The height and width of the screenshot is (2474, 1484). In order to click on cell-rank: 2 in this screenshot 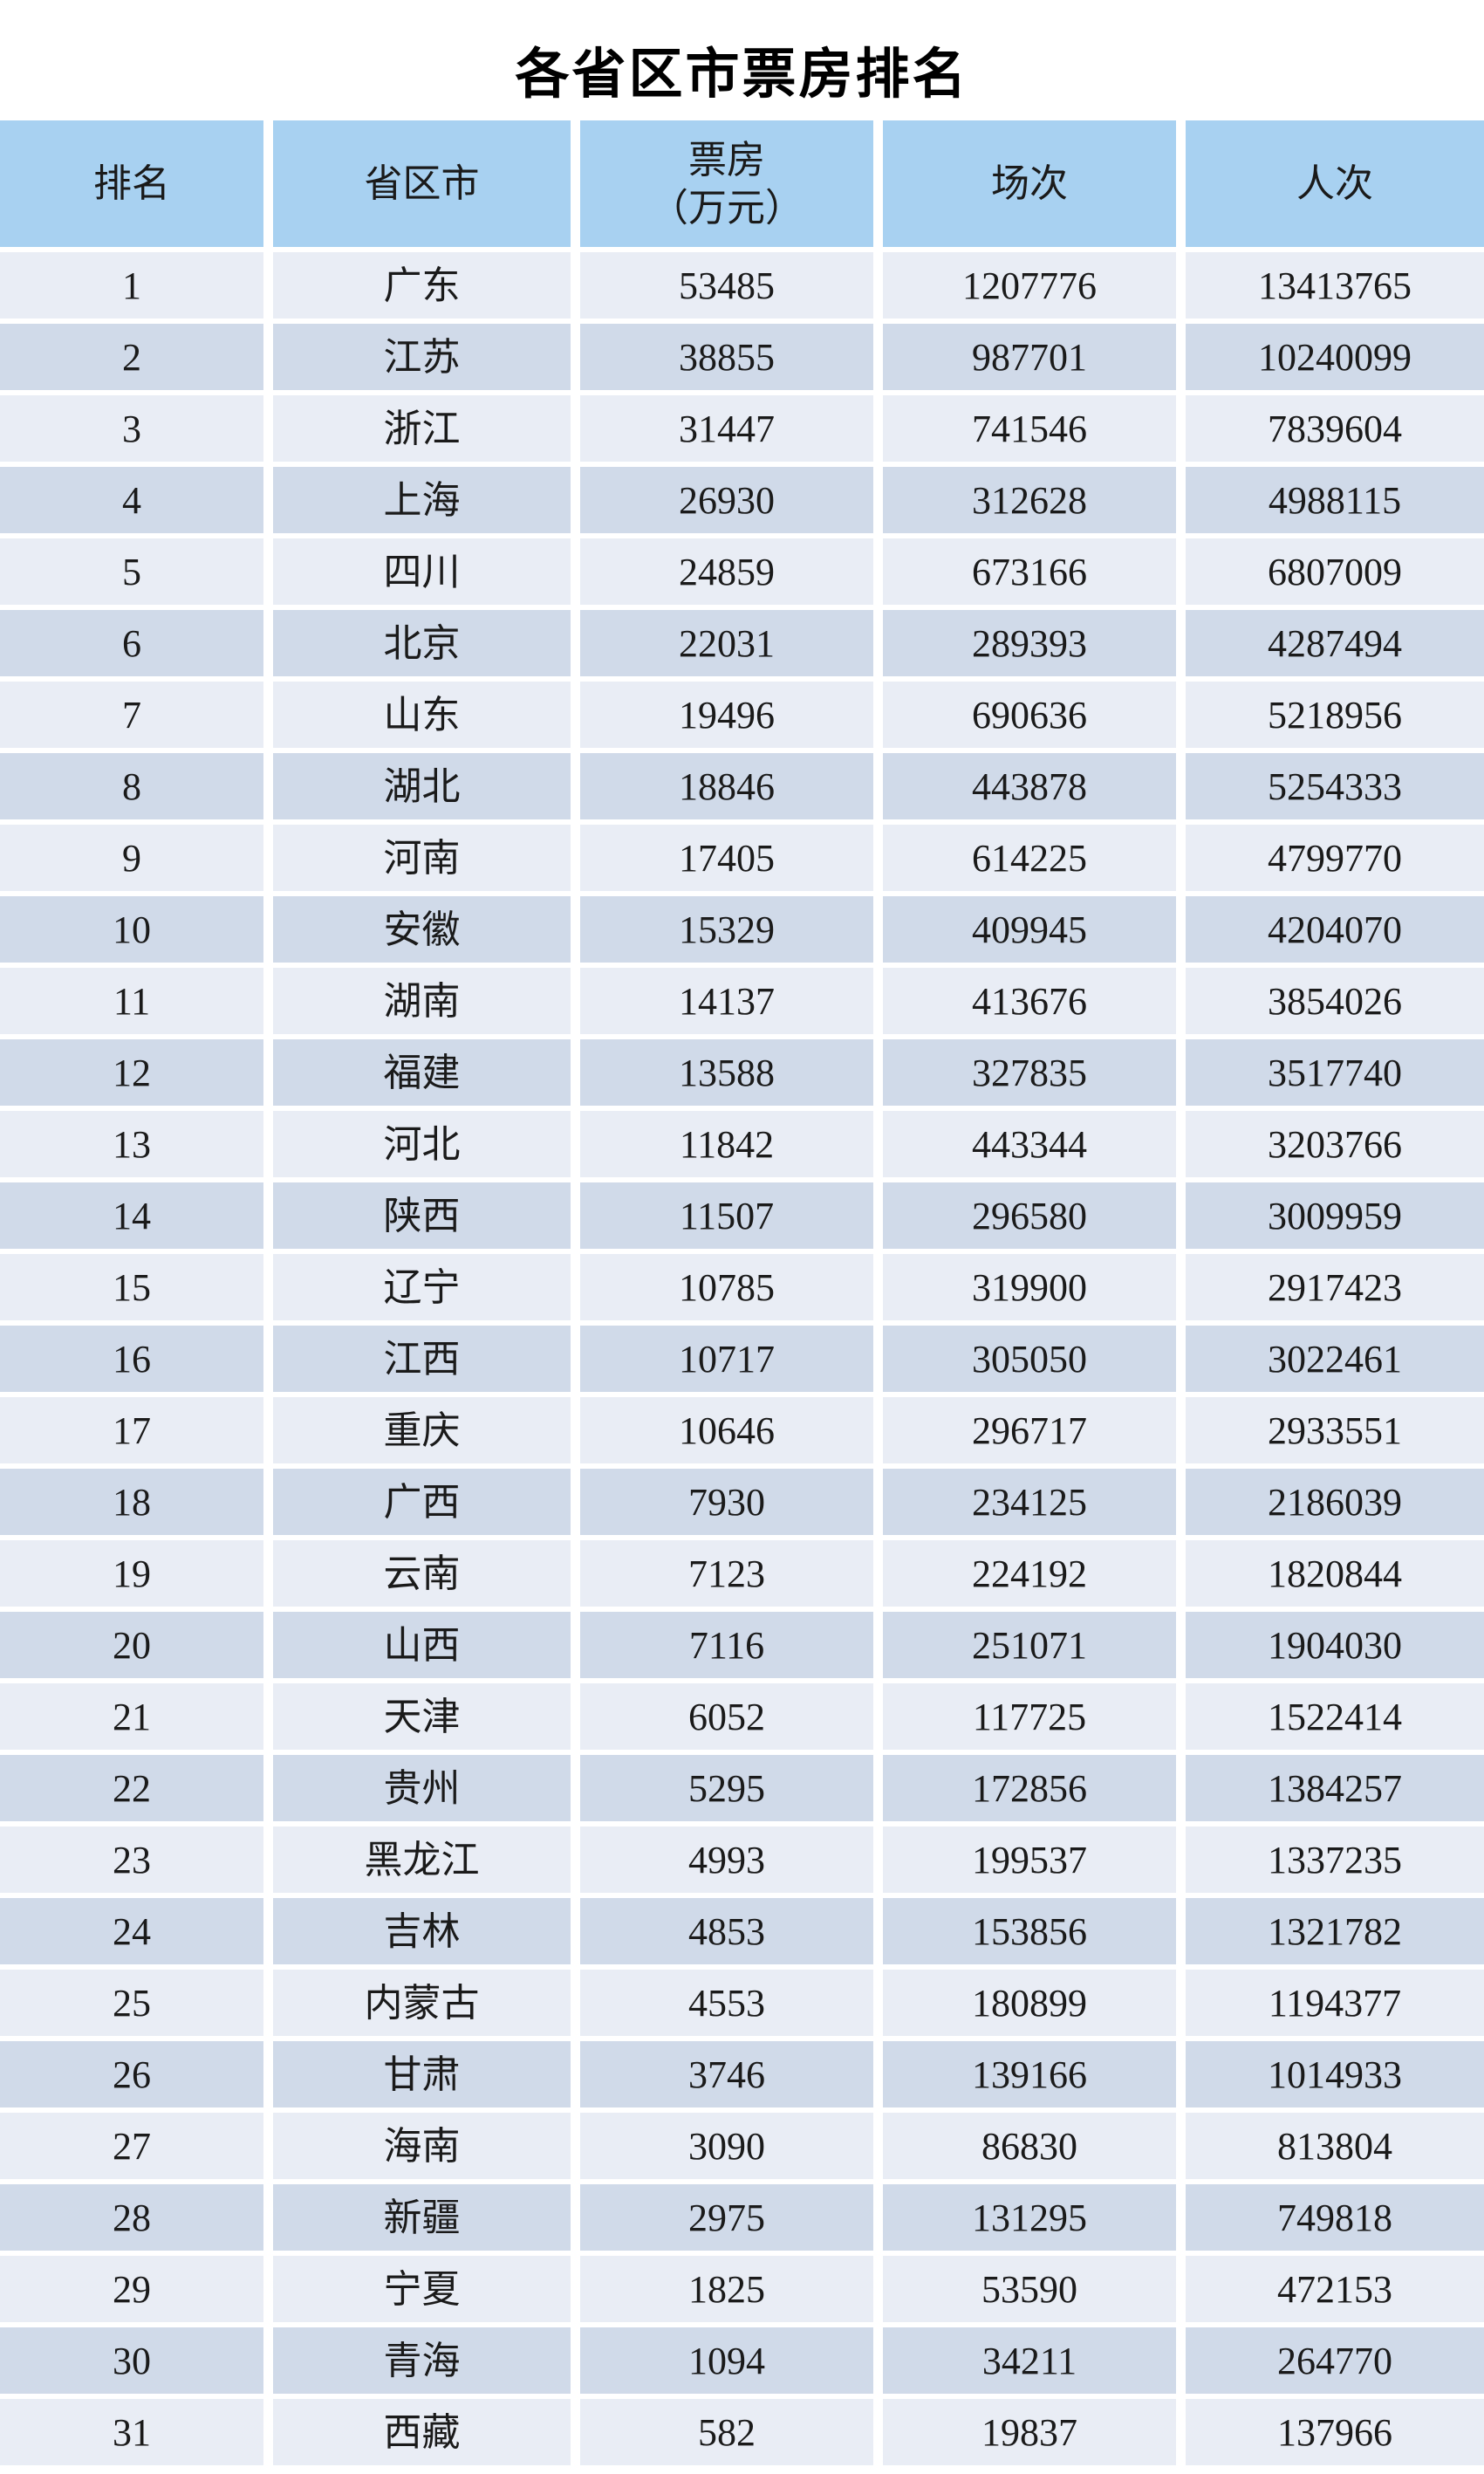, I will do `click(131, 357)`.